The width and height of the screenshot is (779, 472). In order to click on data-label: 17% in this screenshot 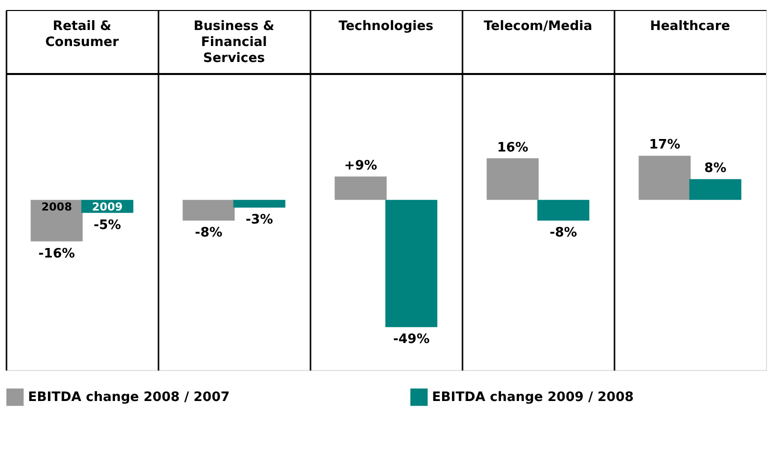, I will do `click(664, 145)`.